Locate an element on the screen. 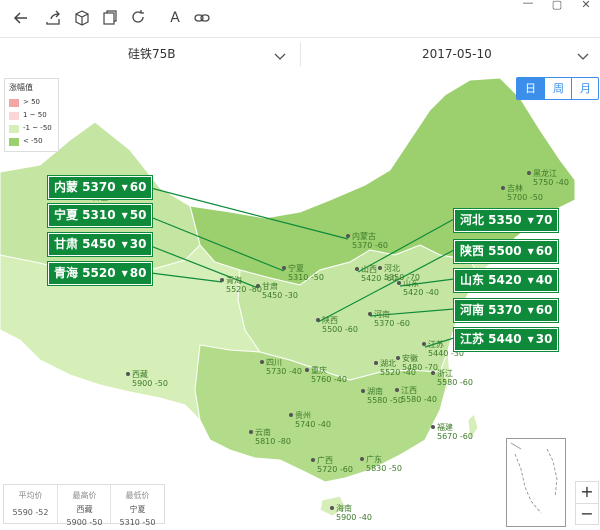 Image resolution: width=600 pixels, height=530 pixels. callout-change-value: 70 is located at coordinates (544, 220).